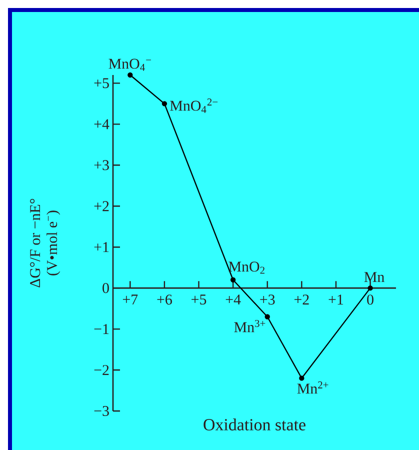 The height and width of the screenshot is (450, 419). Describe the element at coordinates (374, 277) in the screenshot. I see `annotation: Mn` at that location.